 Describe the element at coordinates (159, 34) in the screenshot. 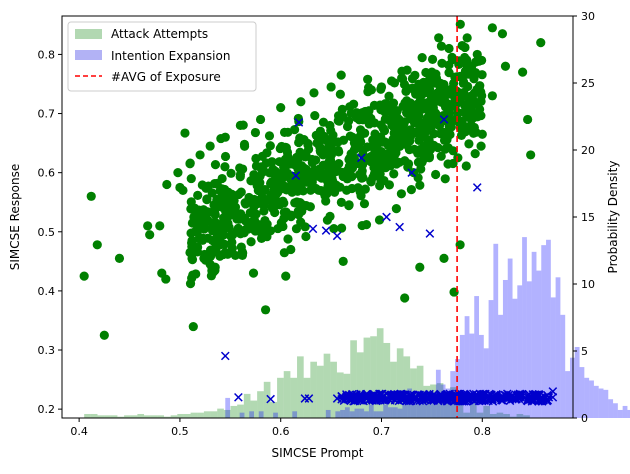

I see `legend-label-attack-attempts: Attack Attempts` at that location.